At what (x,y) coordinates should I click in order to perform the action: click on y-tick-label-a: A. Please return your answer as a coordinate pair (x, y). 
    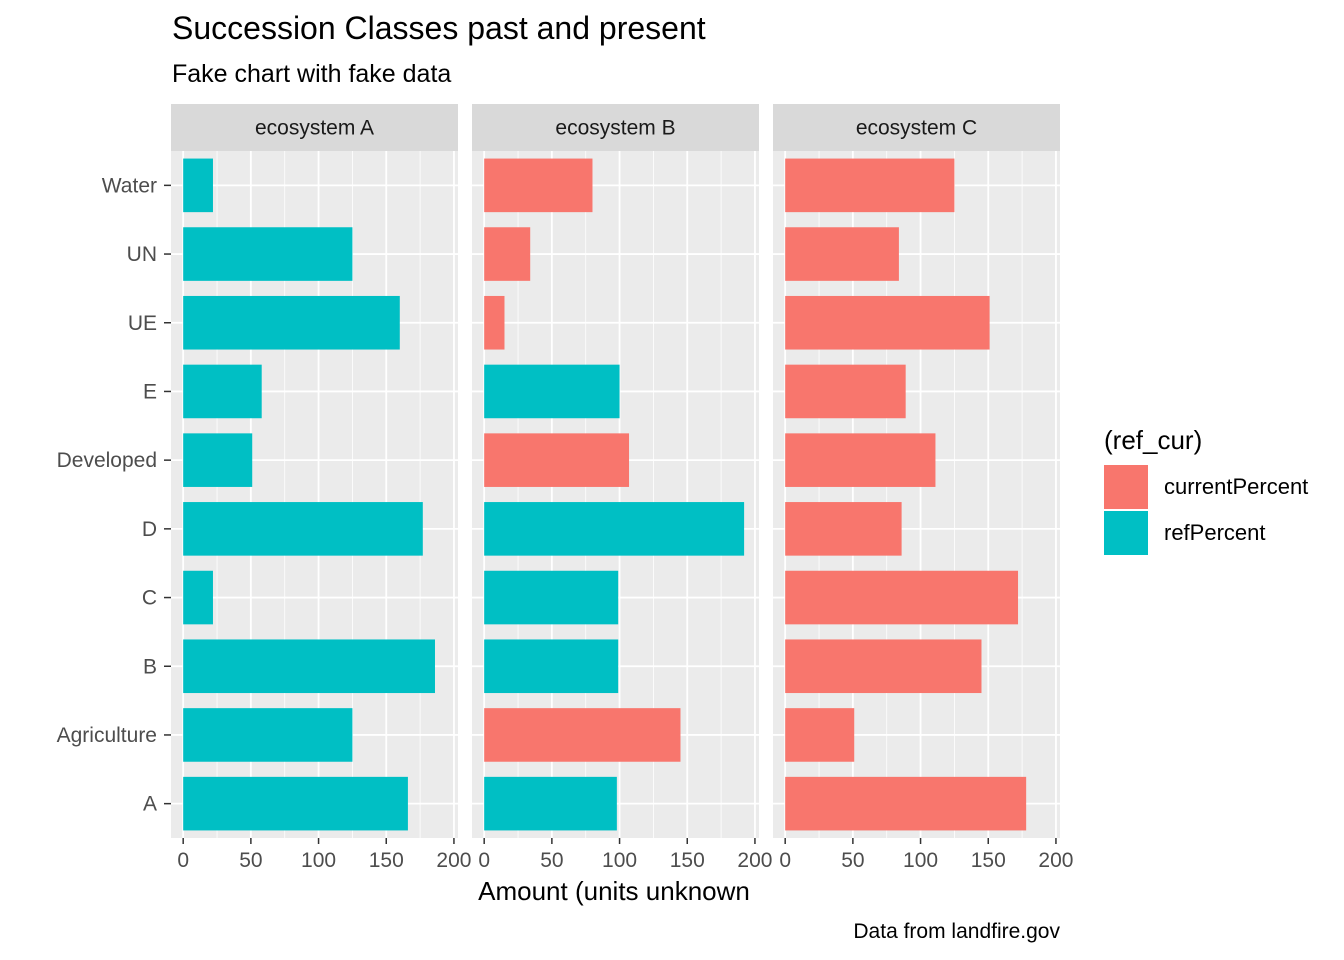
    Looking at the image, I should click on (150, 804).